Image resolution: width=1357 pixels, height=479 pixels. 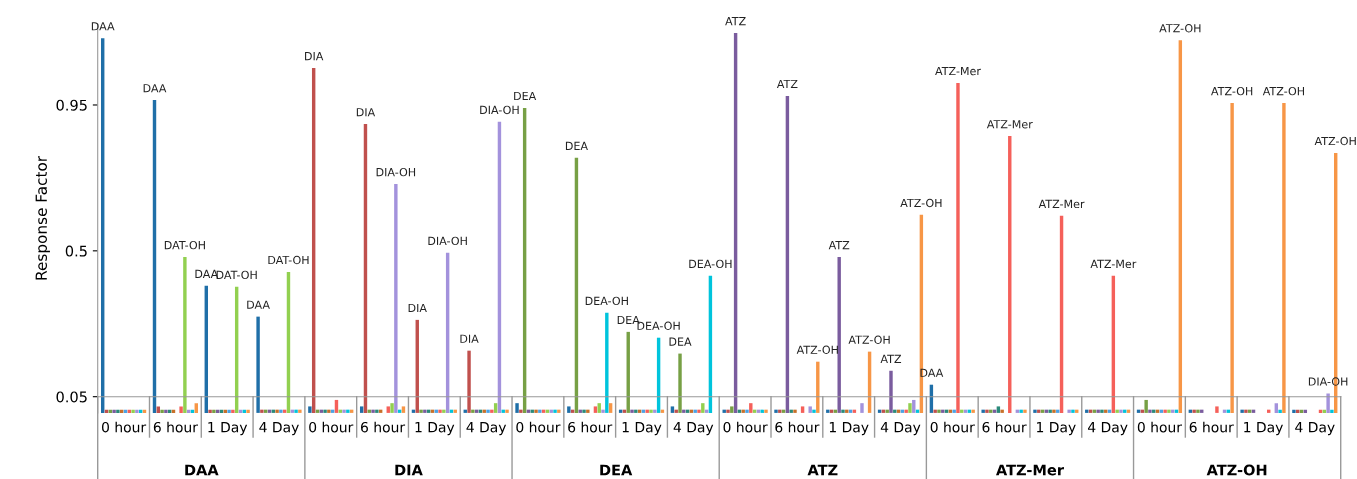 I want to click on y-axis-title: Response Factor, so click(x=42, y=217).